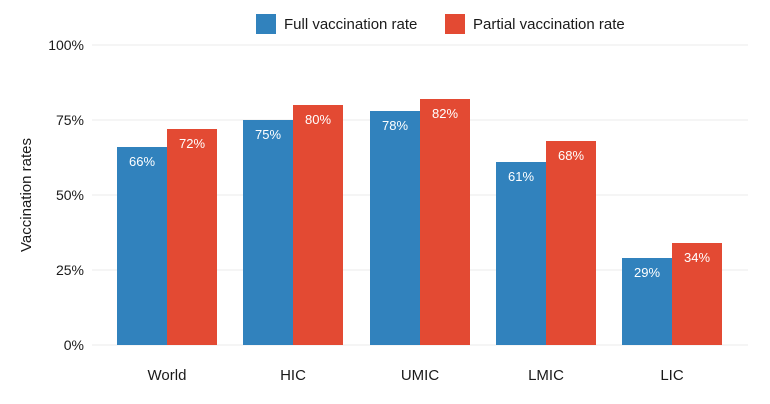 Image resolution: width=770 pixels, height=404 pixels. I want to click on data-label-partial-umic: 82%, so click(445, 113).